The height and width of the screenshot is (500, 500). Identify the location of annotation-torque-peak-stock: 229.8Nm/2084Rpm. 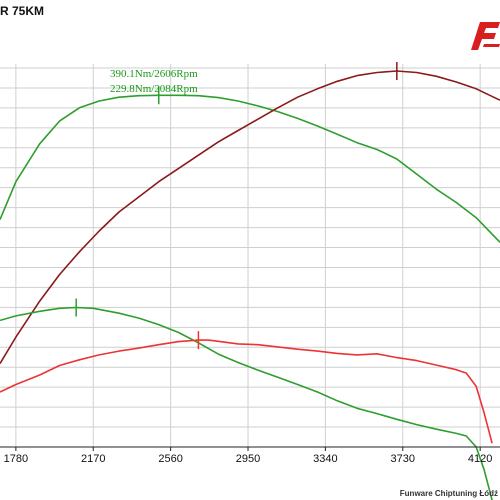
(154, 89).